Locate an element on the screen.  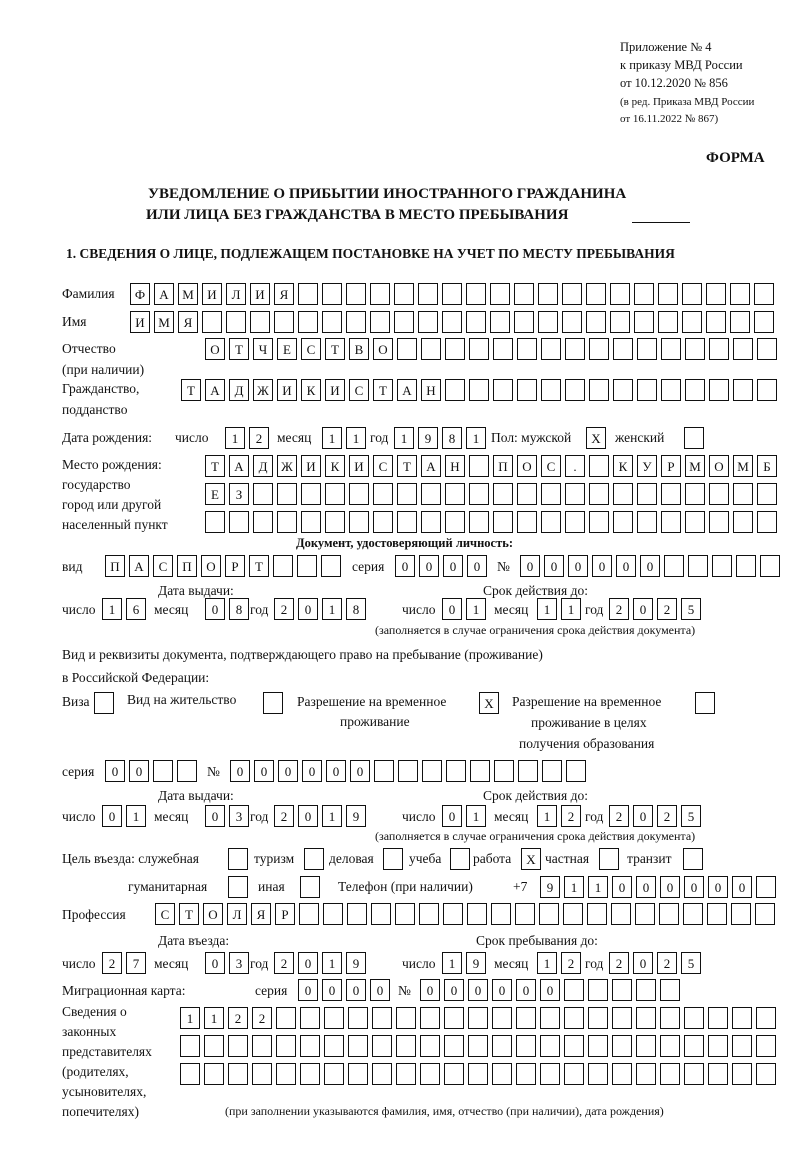
char-box: М is located at coordinates (743, 466).